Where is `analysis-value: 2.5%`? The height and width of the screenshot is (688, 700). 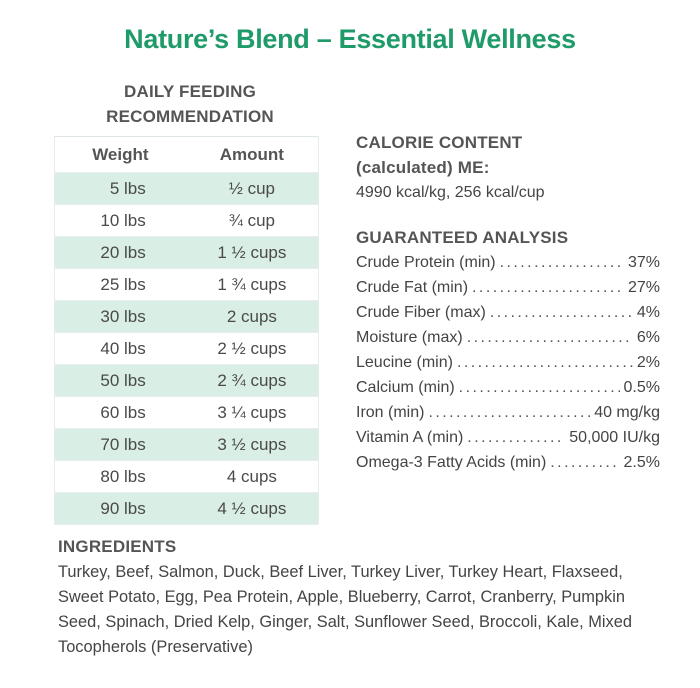
analysis-value: 2.5% is located at coordinates (641, 462).